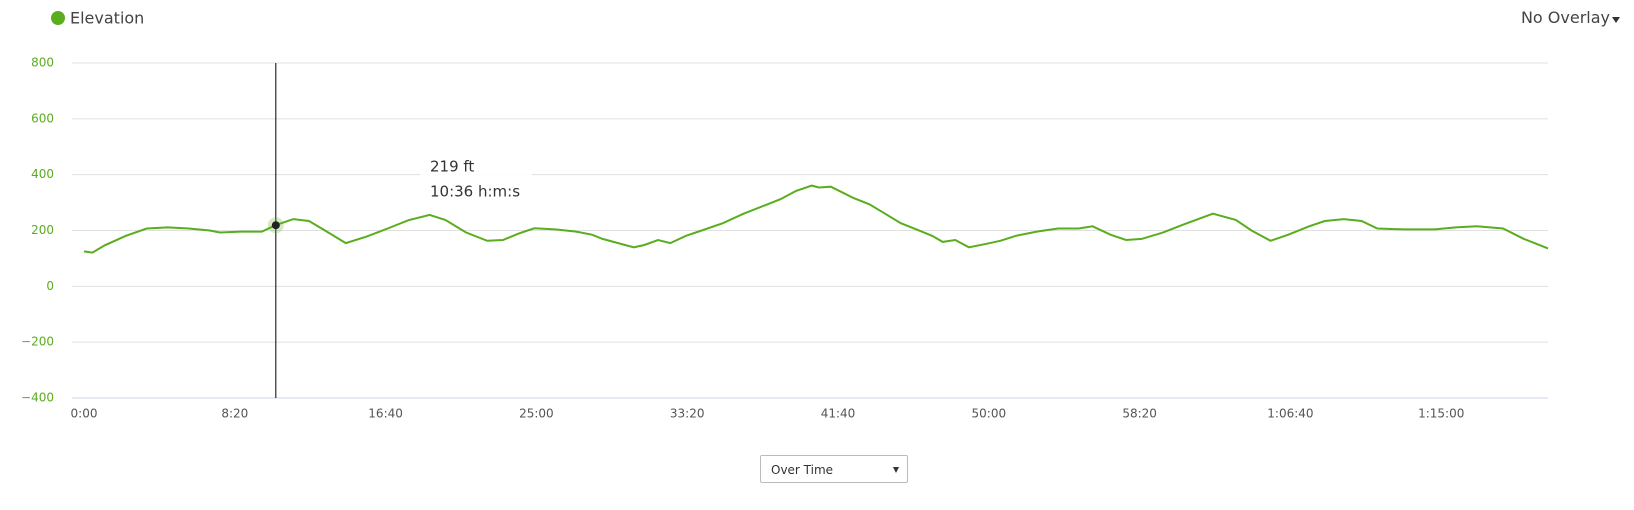 The width and height of the screenshot is (1634, 510). Describe the element at coordinates (234, 414) in the screenshot. I see `x-tick-label: 8:20` at that location.